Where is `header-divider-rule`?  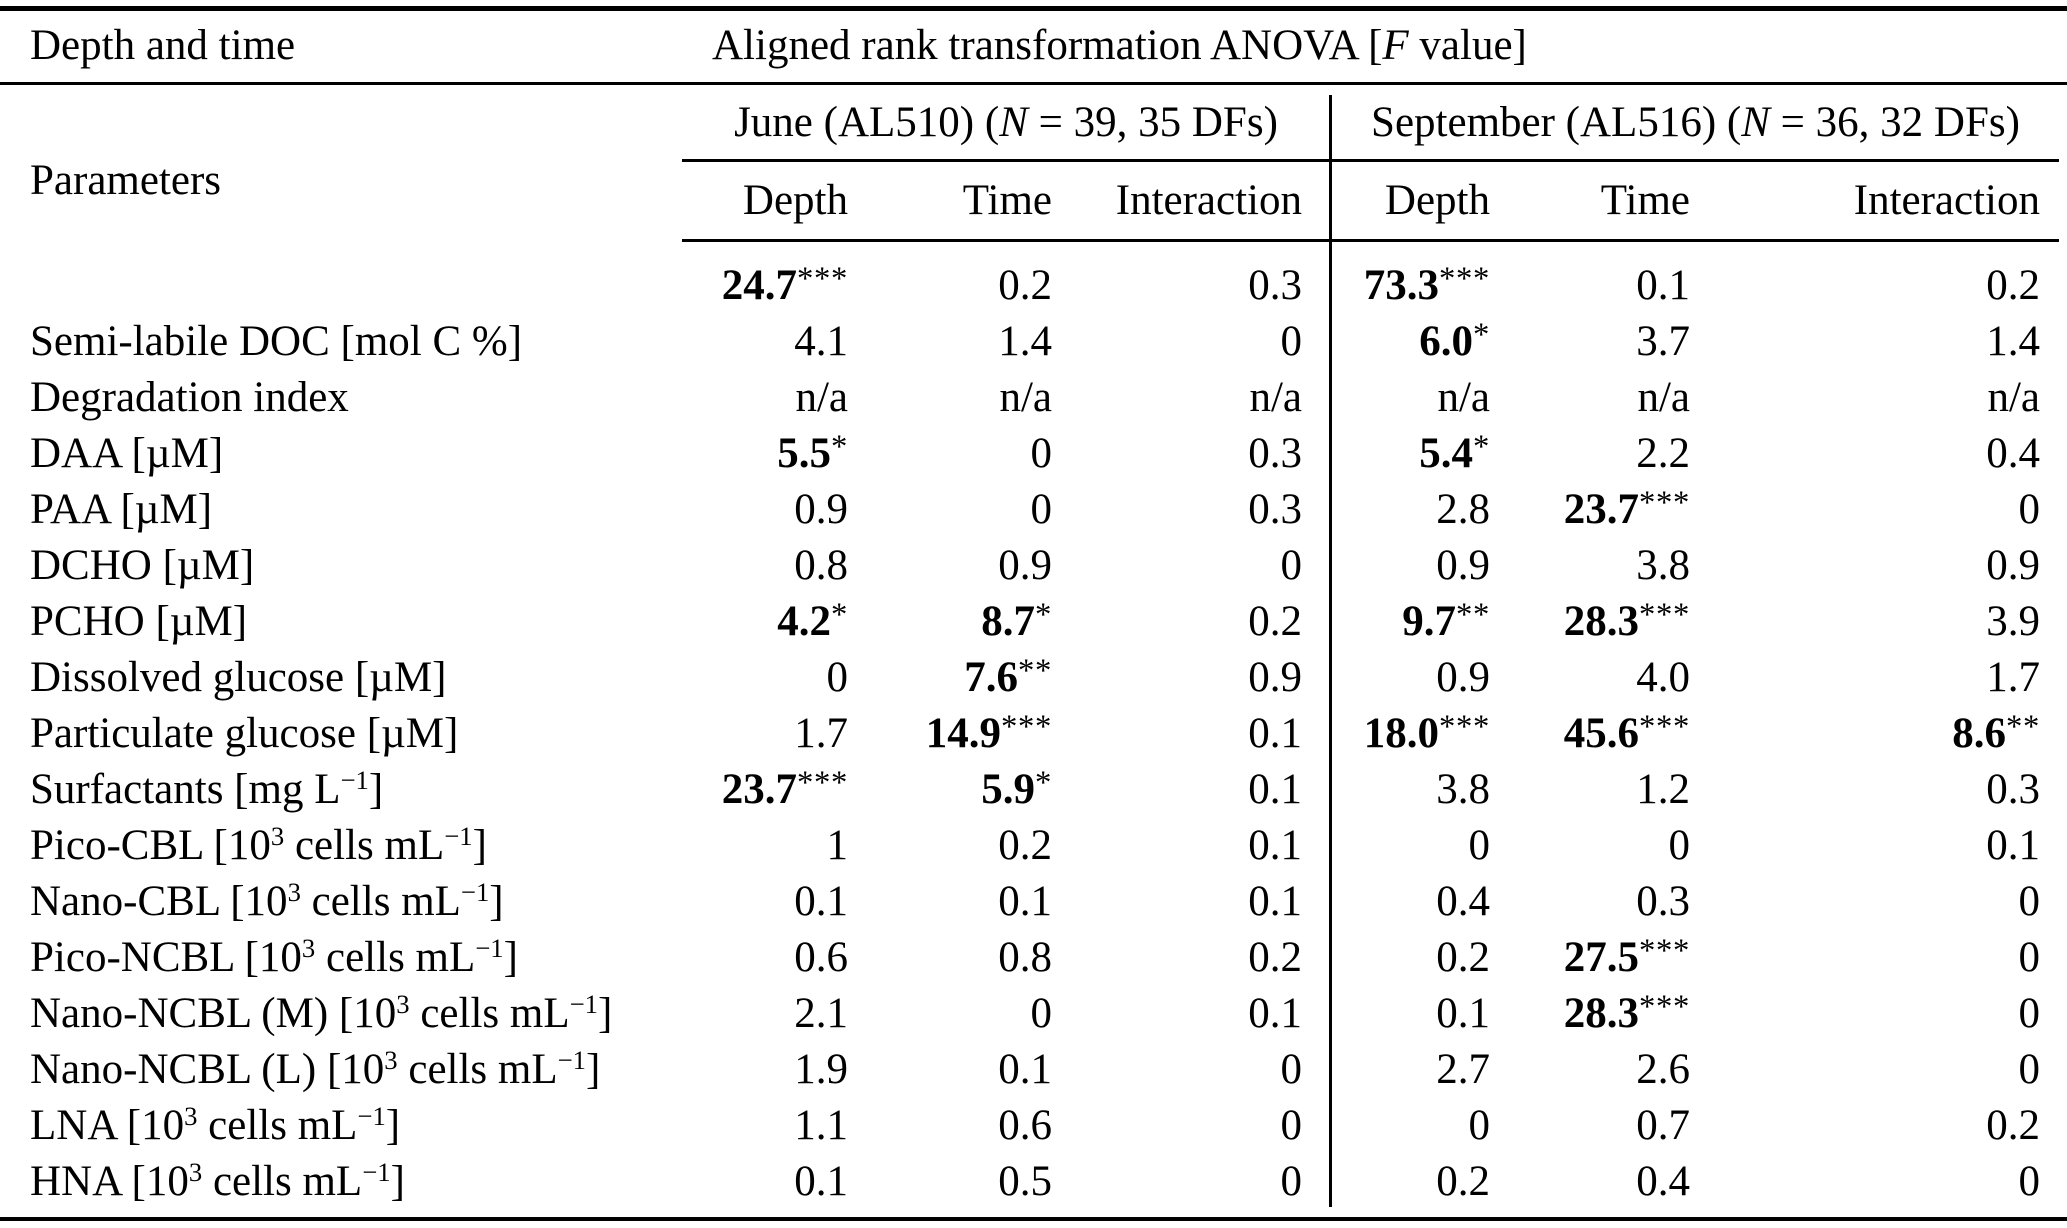
header-divider-rule is located at coordinates (1033, 83).